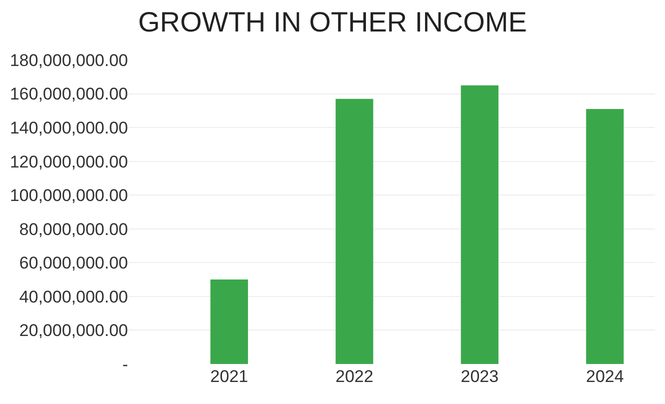 This screenshot has height=404, width=665. What do you see at coordinates (605, 376) in the screenshot?
I see `x-tick-label: 2024` at bounding box center [605, 376].